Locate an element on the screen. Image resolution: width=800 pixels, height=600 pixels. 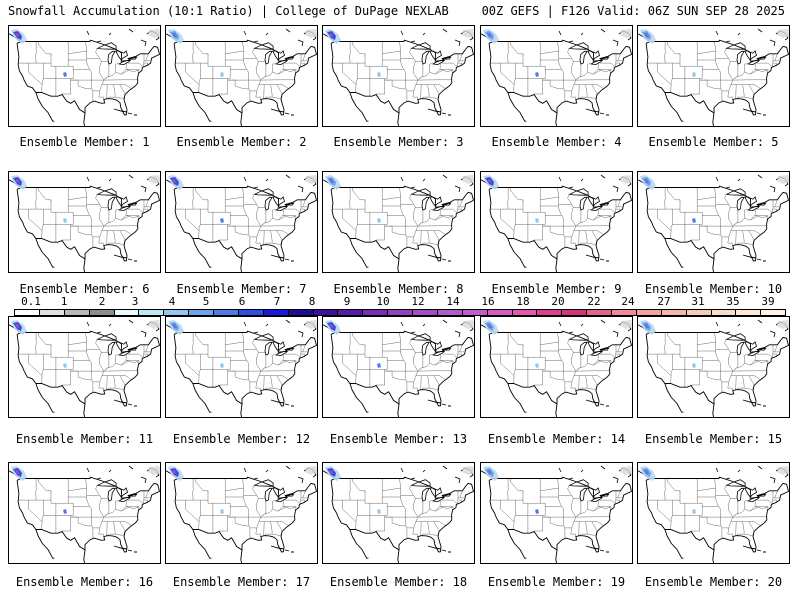
ensemble-member-label: Ensemble Member: 12 is located at coordinates (241, 439).